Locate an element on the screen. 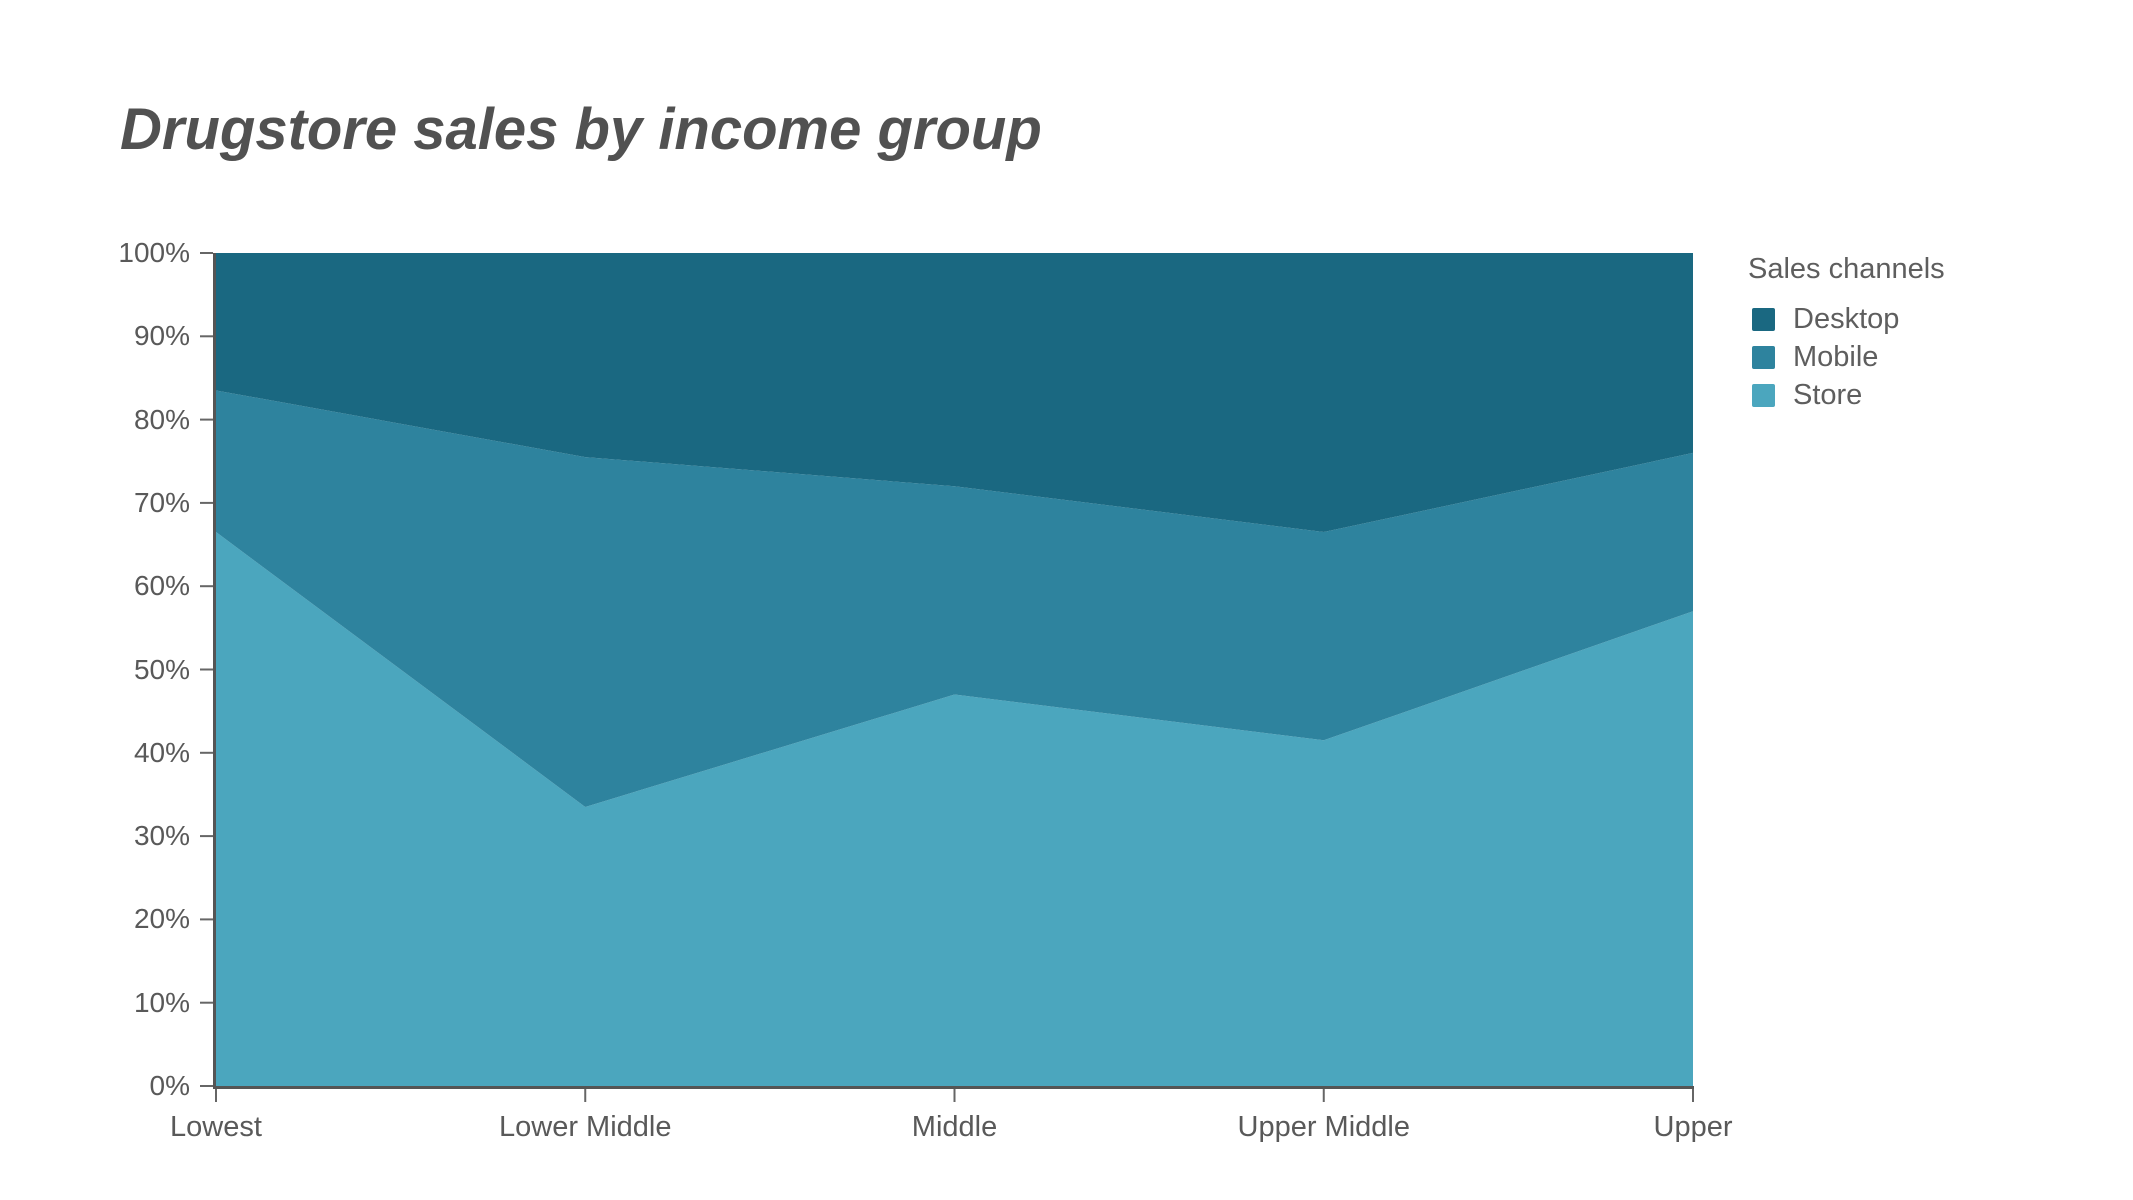 The height and width of the screenshot is (1200, 2133). y-axis-tick-label: 30% is located at coordinates (161, 836).